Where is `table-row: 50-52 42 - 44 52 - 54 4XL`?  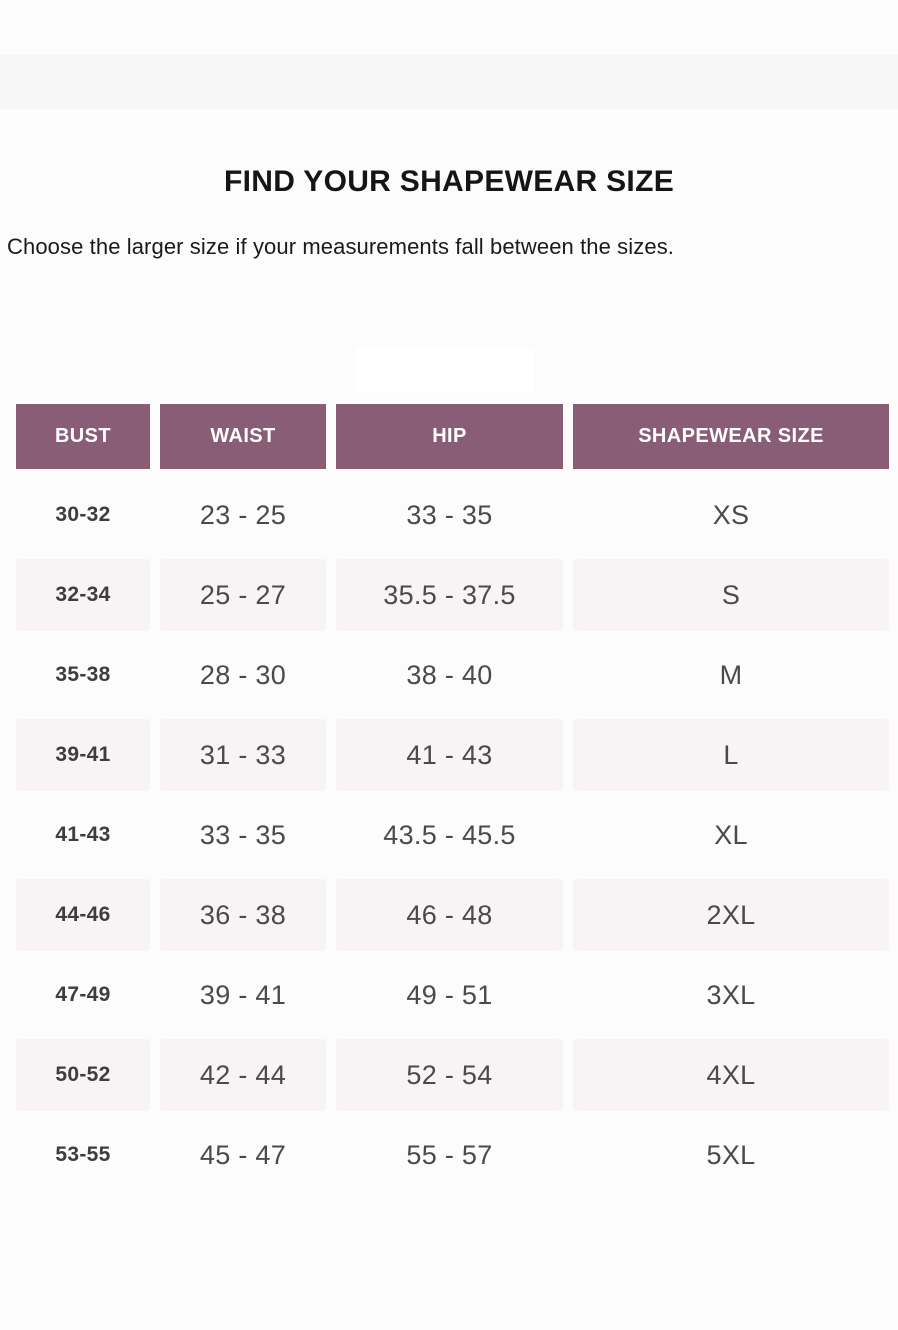 table-row: 50-52 42 - 44 52 - 54 4XL is located at coordinates (452, 1075).